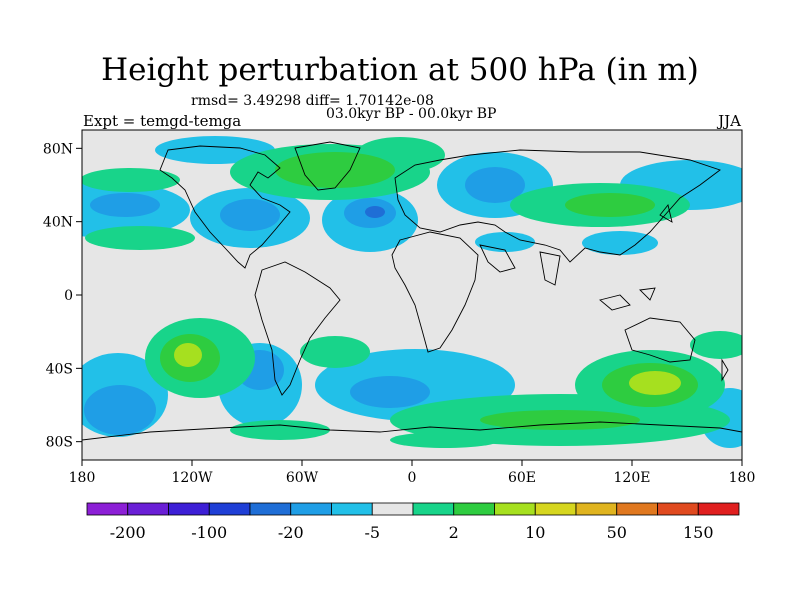 The height and width of the screenshot is (600, 800). Describe the element at coordinates (400, 70) in the screenshot. I see `map-title: Height perturbation at 500 hPa (in m)` at that location.